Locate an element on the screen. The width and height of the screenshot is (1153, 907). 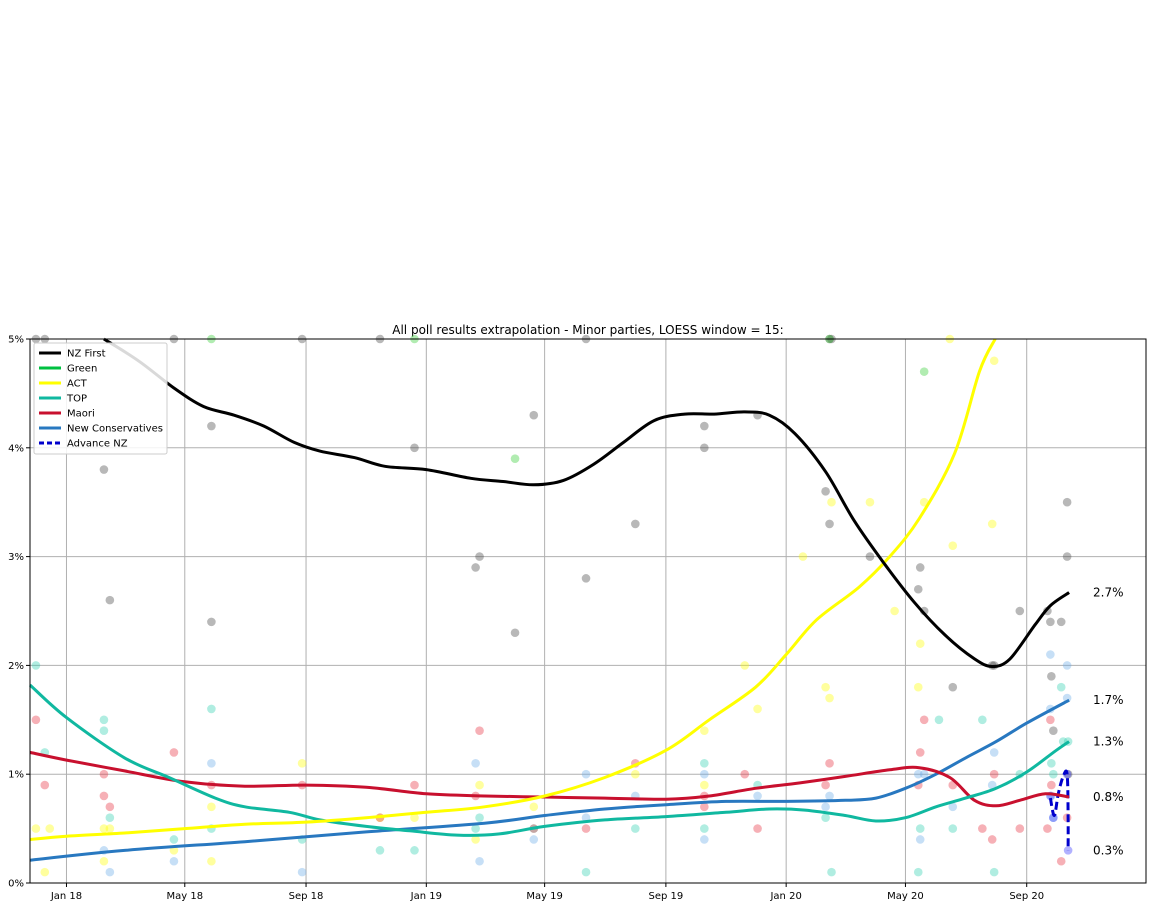
x-tick-label: May 18 is located at coordinates (184, 896).